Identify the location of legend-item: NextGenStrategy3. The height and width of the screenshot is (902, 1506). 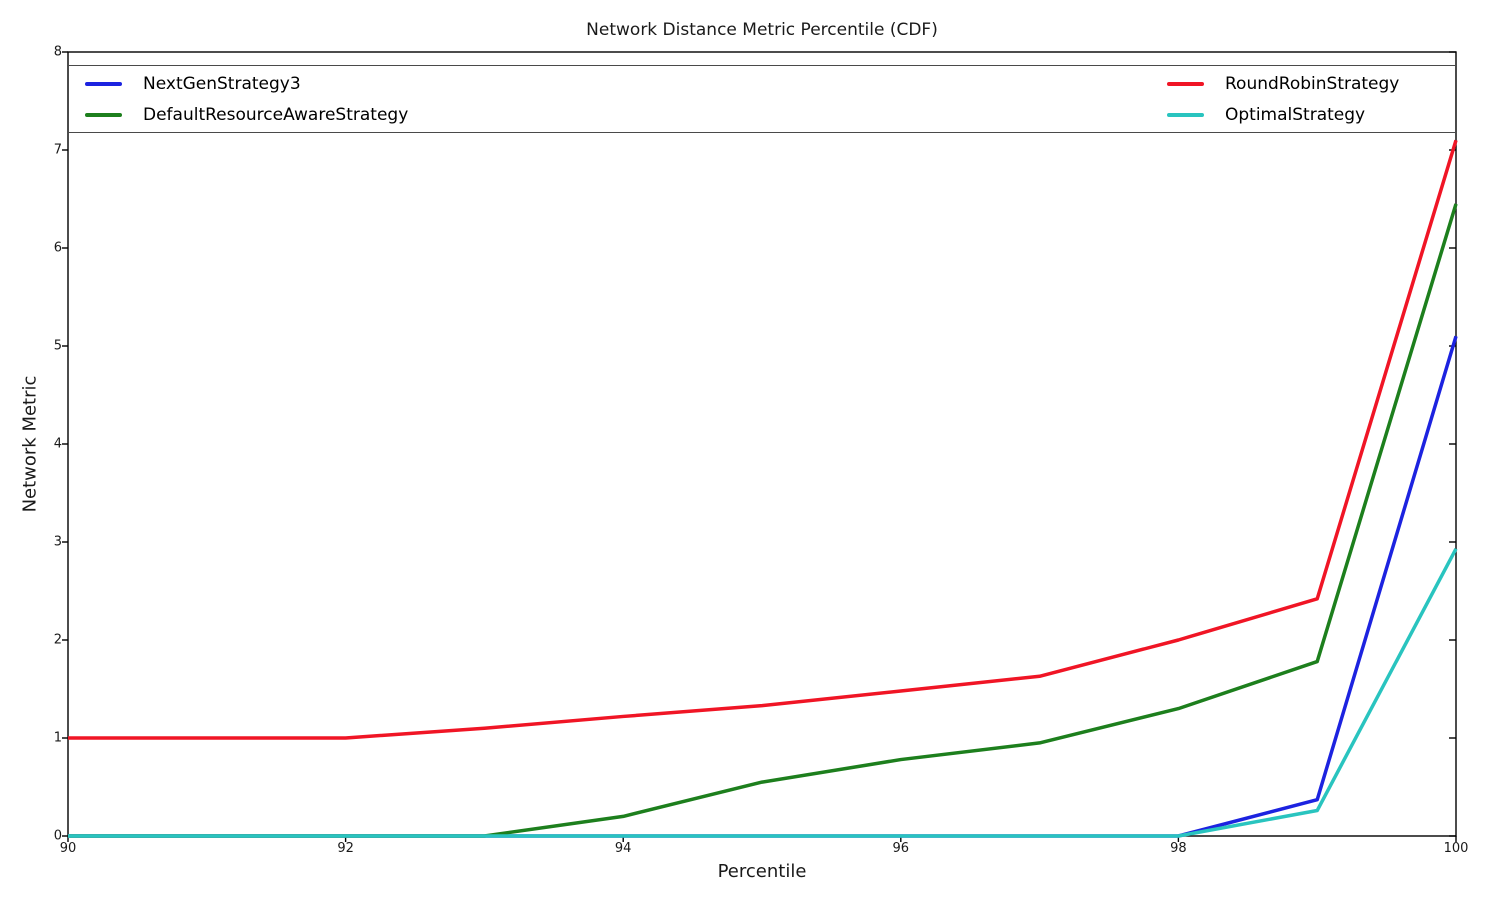
(246, 83).